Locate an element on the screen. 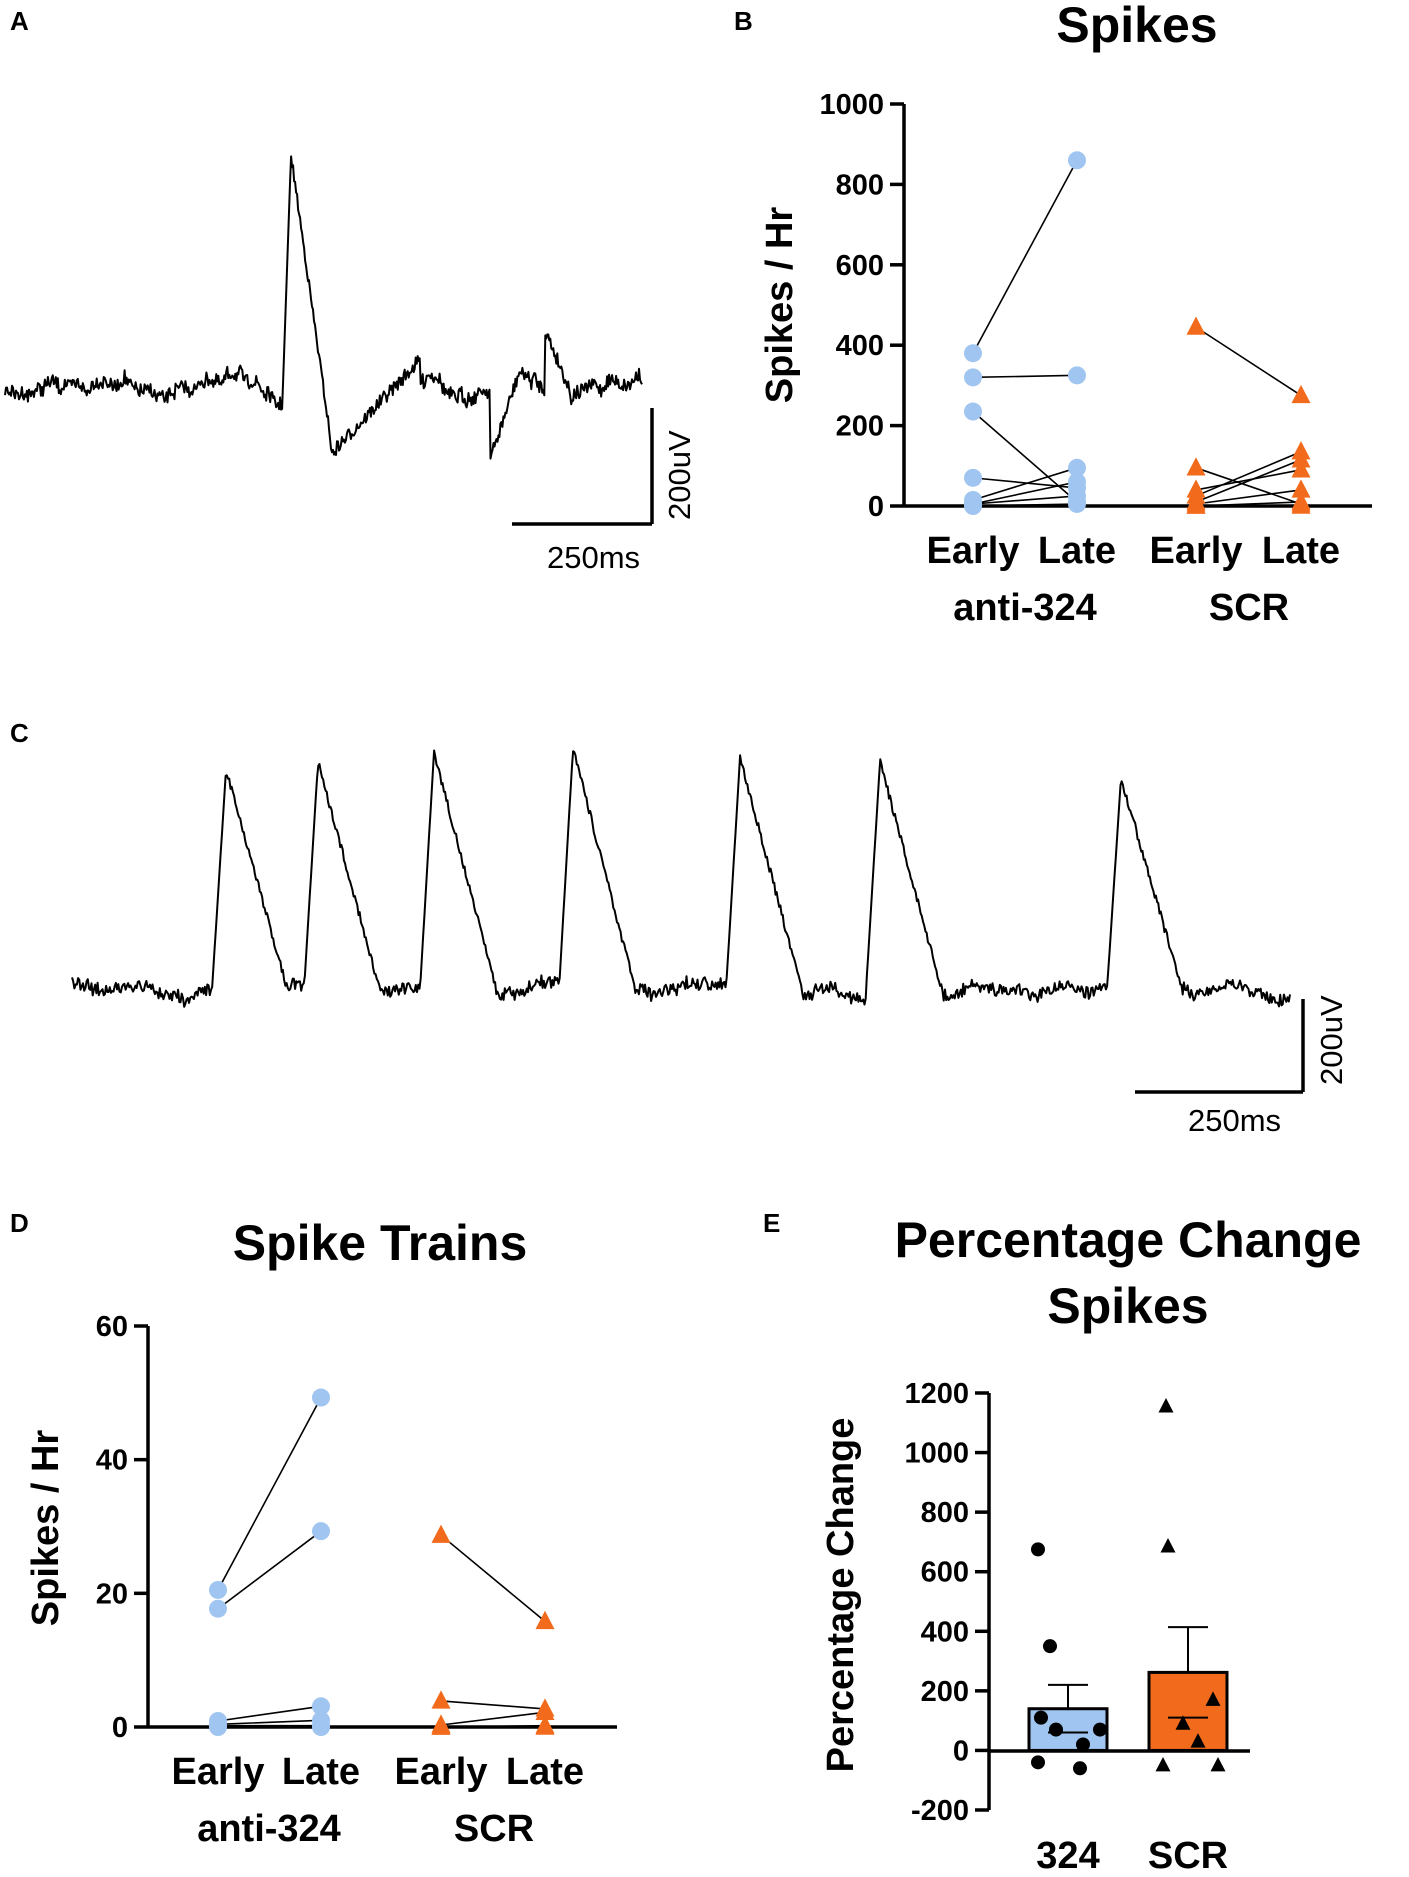  scale-bar-c-voltage-label: 200uV is located at coordinates (1331, 1040).